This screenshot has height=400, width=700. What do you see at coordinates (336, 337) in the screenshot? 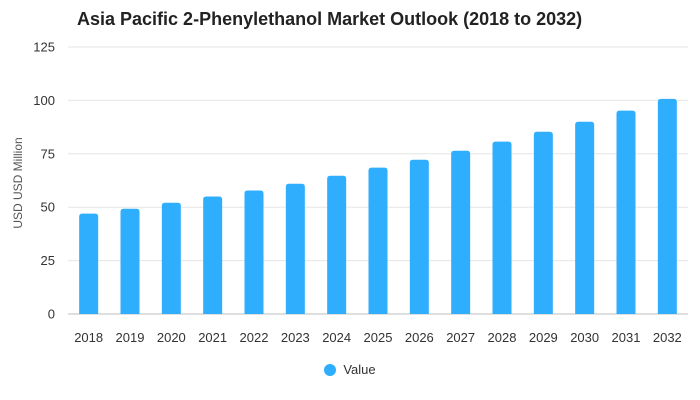
I see `x-tick-label: 2024` at bounding box center [336, 337].